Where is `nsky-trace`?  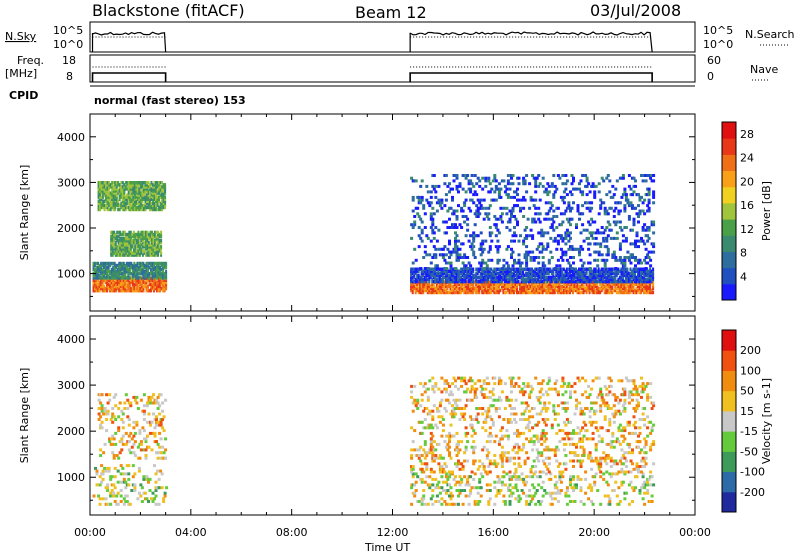
nsky-trace is located at coordinates (531, 42).